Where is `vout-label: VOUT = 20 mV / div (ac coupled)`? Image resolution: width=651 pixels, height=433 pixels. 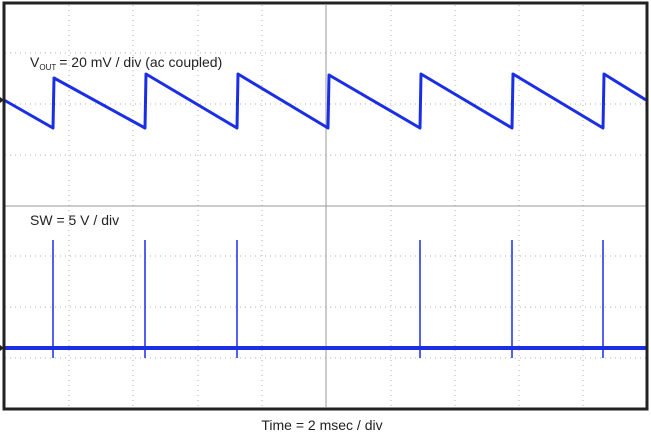
vout-label: VOUT = 20 mV / div (ac coupled) is located at coordinates (126, 63).